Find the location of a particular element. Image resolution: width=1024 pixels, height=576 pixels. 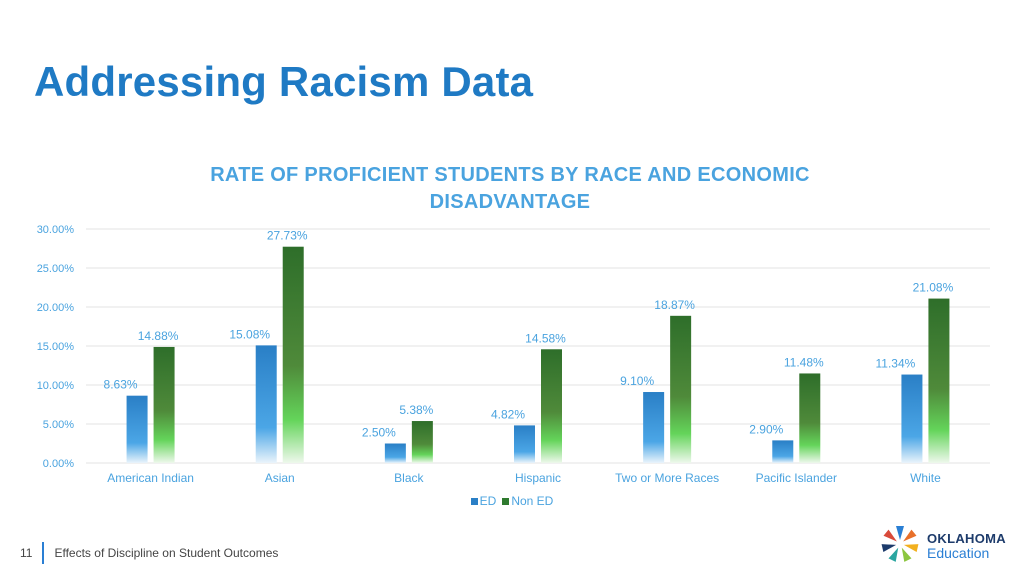

data-label-non-ed: 27.73% is located at coordinates (287, 236).